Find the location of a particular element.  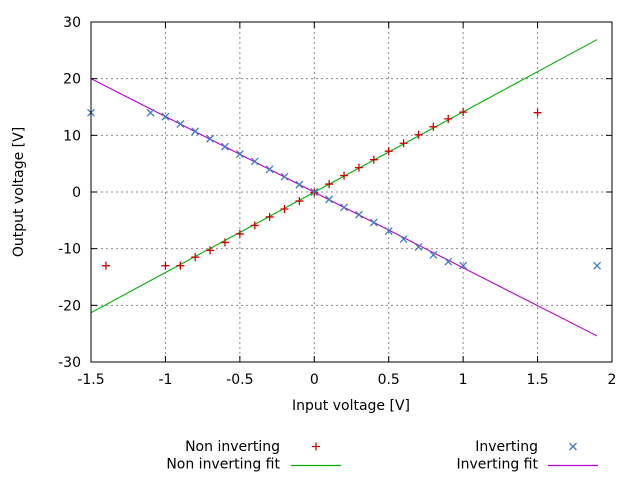

x-tick-label: 2 is located at coordinates (612, 380).